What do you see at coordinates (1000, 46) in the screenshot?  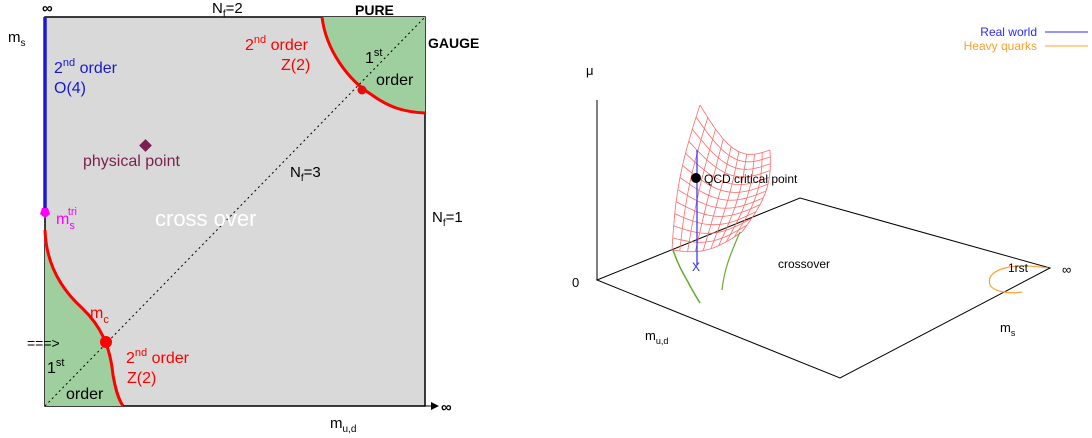 I see `legend-heavy-quarks: Heavy quarks` at bounding box center [1000, 46].